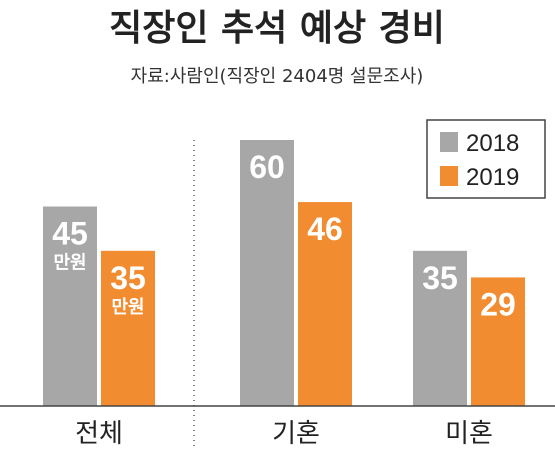 This screenshot has width=555, height=450. What do you see at coordinates (492, 143) in the screenshot?
I see `legend-label: 2018` at bounding box center [492, 143].